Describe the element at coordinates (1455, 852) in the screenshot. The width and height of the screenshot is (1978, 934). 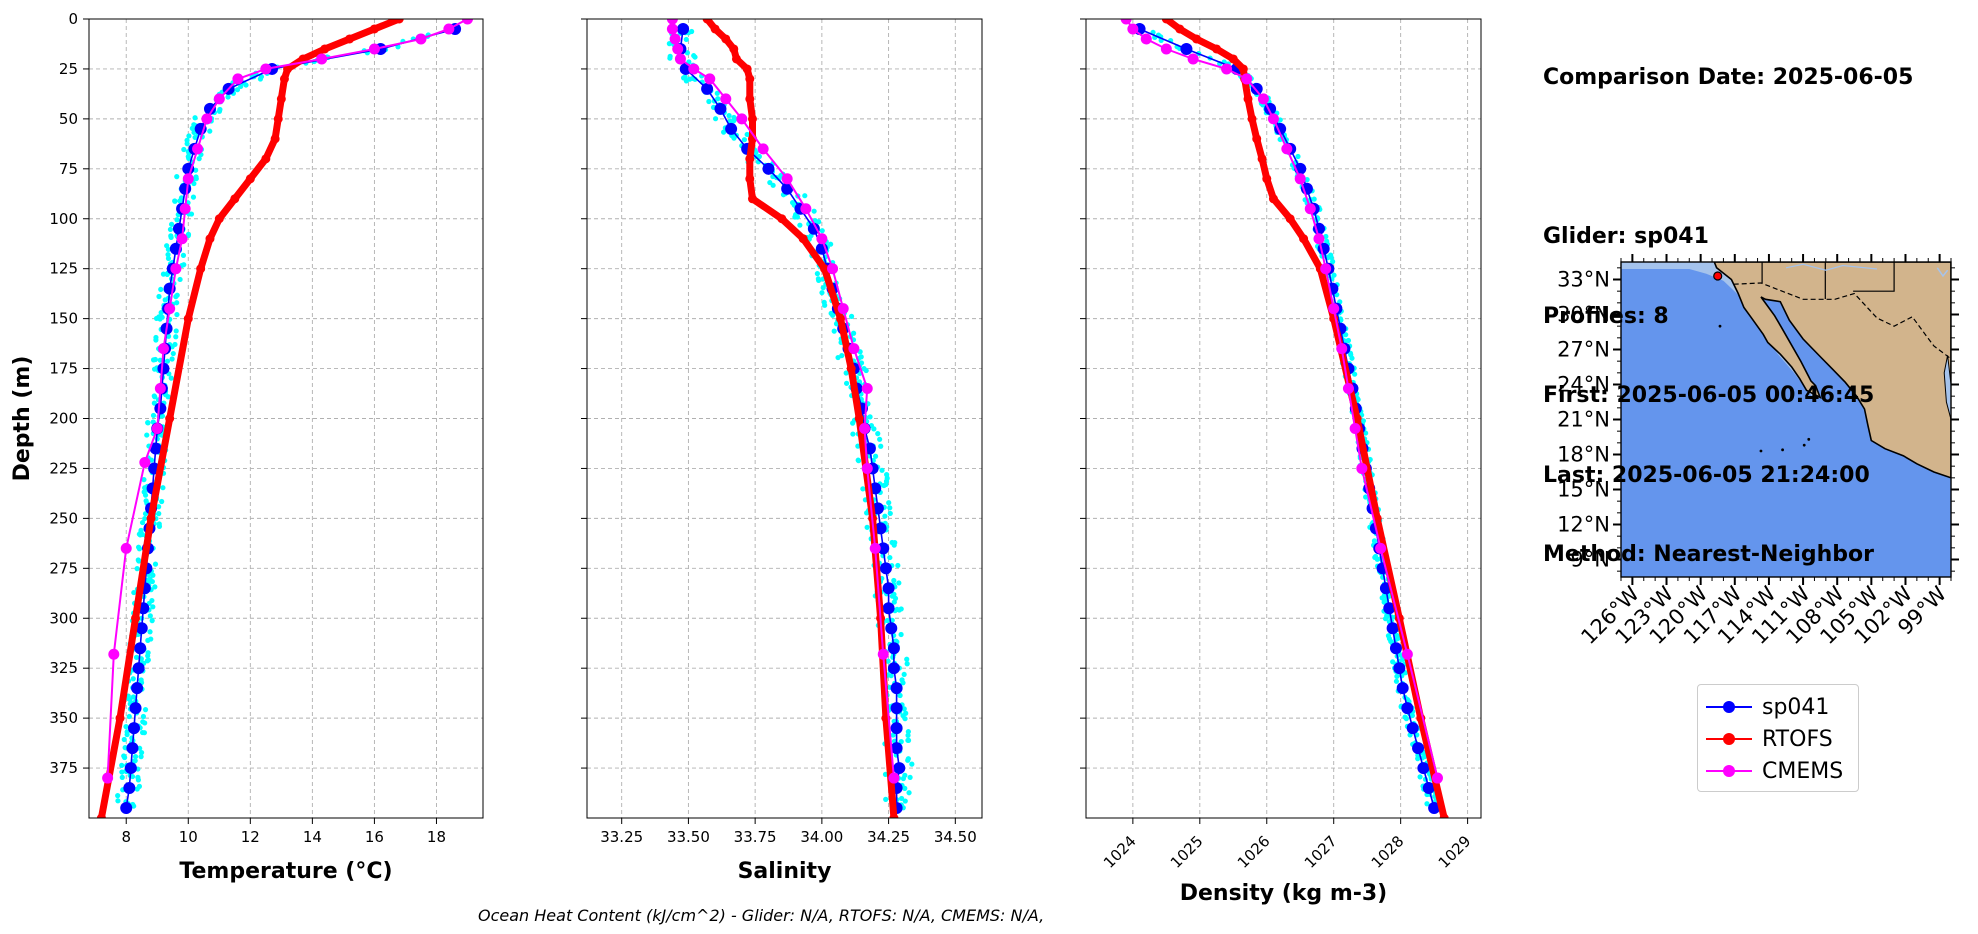
I see `density-xtick-label: 1029` at that location.